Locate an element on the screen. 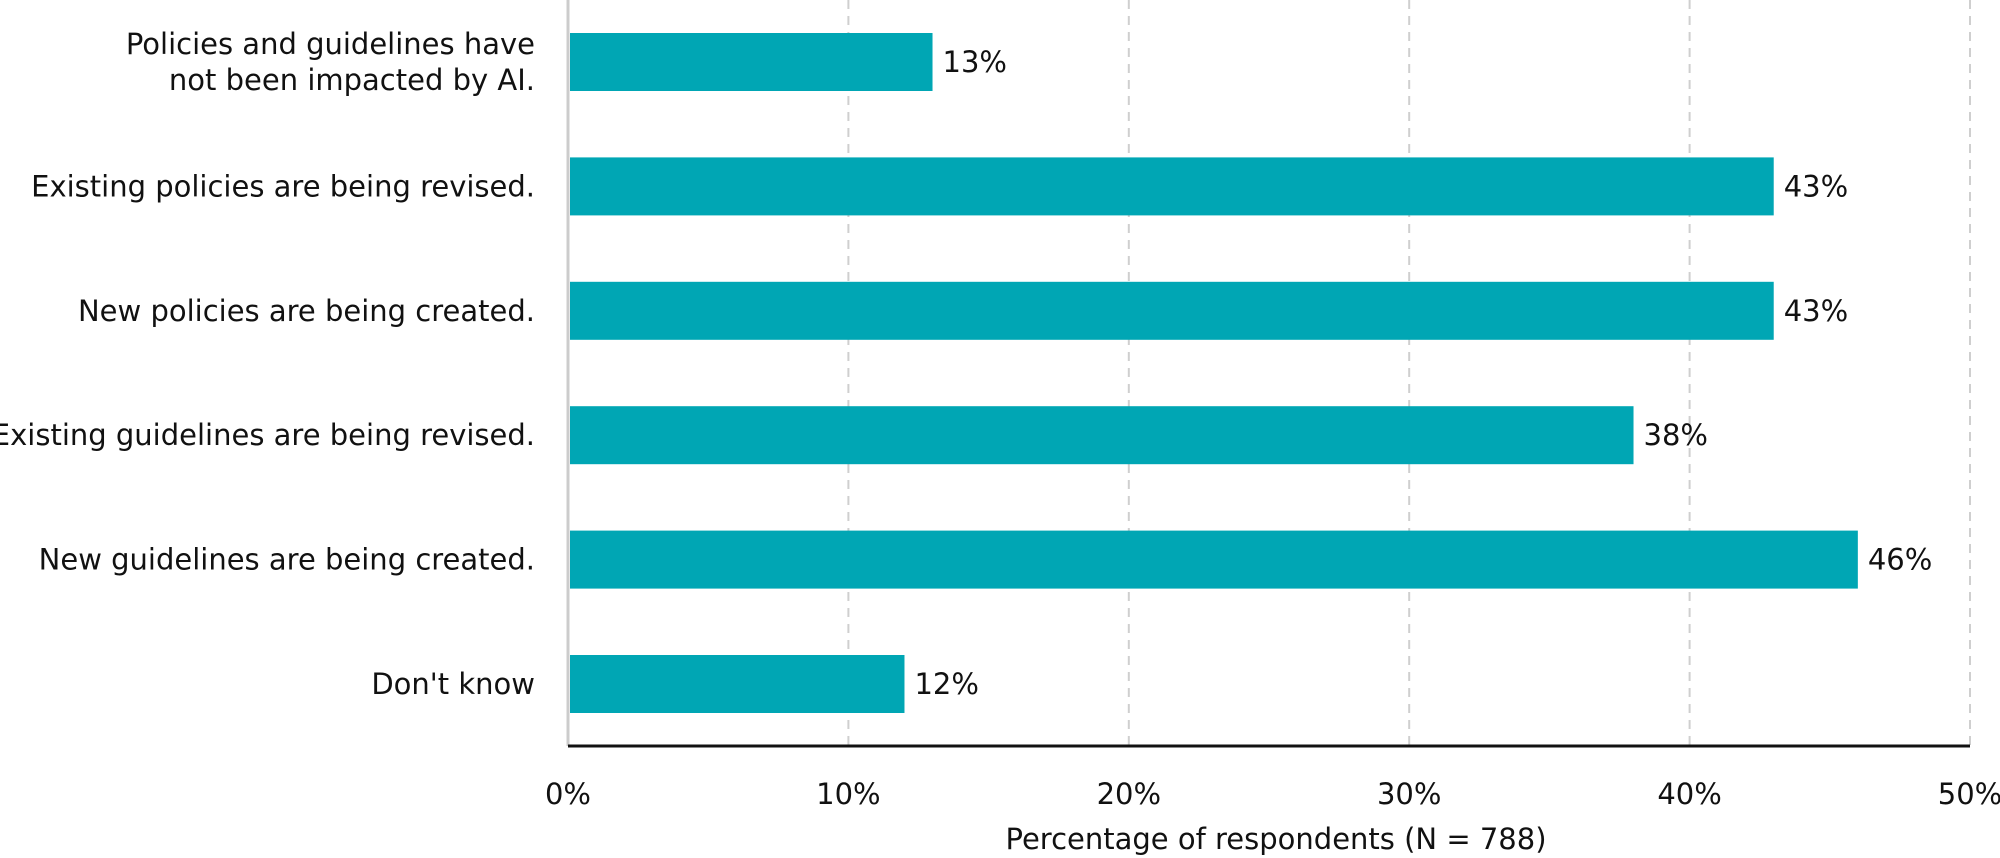  x-tick-label-30: 30% is located at coordinates (1409, 794).